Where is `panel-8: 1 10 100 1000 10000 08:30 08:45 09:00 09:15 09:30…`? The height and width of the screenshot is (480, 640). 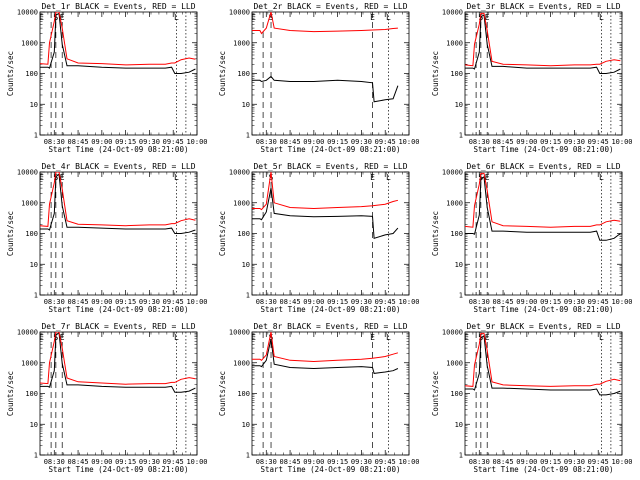 panel-8: 1 10 100 1000 10000 08:30 08:45 09:00 09:15 09:30… is located at coordinates (319, 398).